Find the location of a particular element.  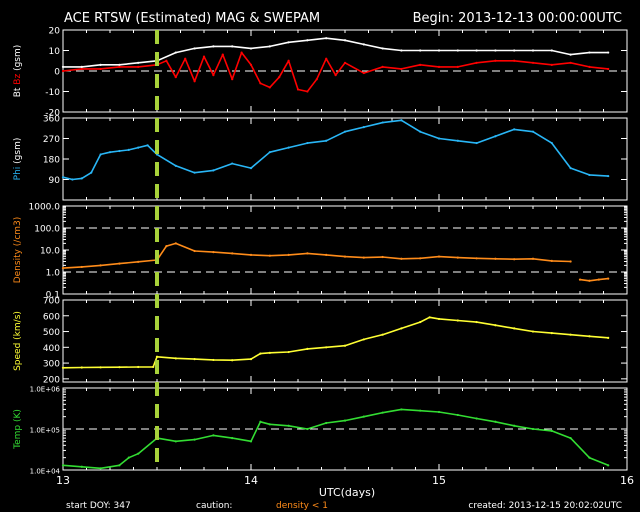

y-tick-label: 400 is located at coordinates (51, 349).